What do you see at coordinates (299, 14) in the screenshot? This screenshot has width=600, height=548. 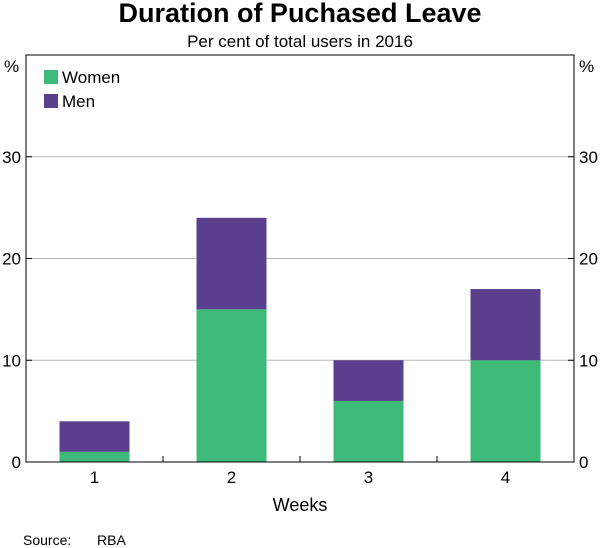 I see `chart-title: Duration of Puchased Leave` at bounding box center [299, 14].